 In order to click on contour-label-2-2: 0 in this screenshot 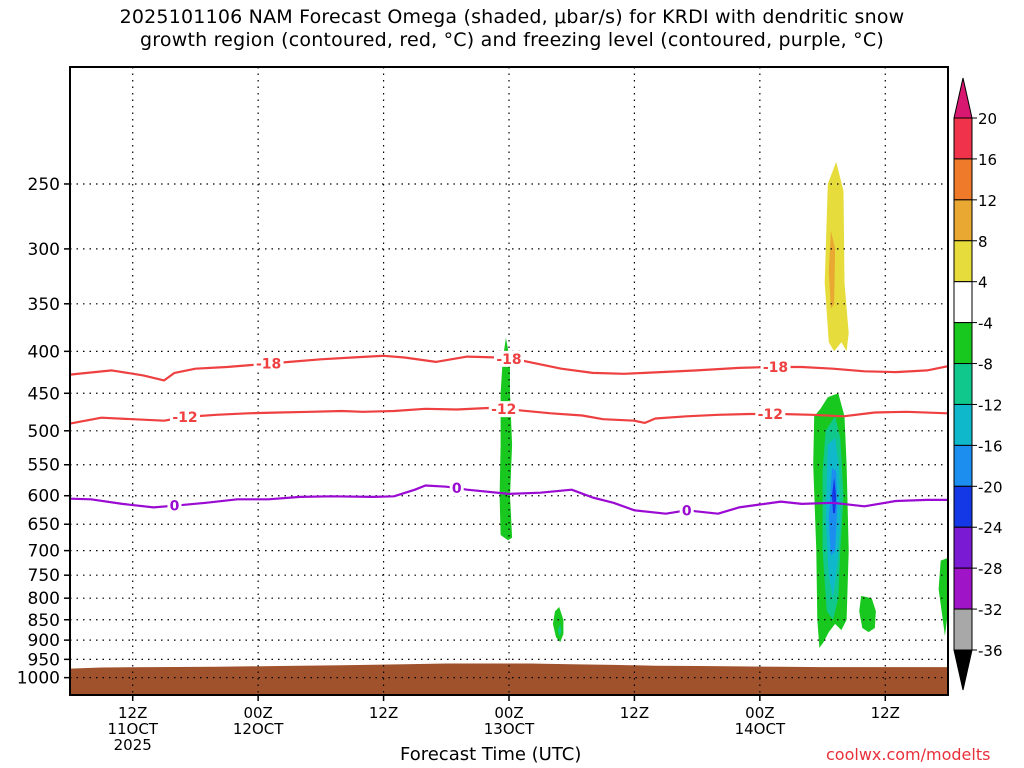, I will do `click(687, 511)`.